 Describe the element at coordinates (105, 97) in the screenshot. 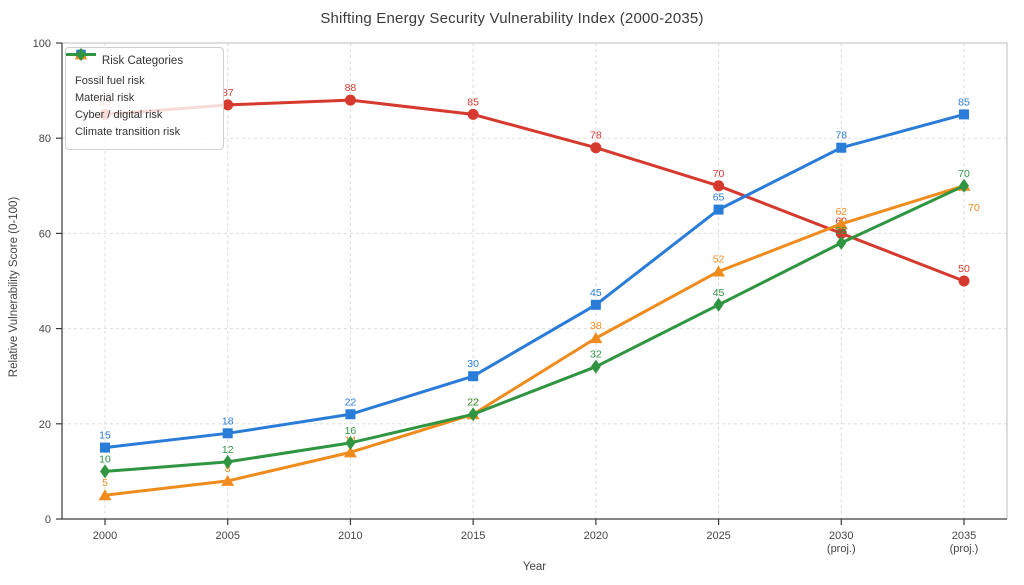

I see `legend-item-label: Material risk` at that location.